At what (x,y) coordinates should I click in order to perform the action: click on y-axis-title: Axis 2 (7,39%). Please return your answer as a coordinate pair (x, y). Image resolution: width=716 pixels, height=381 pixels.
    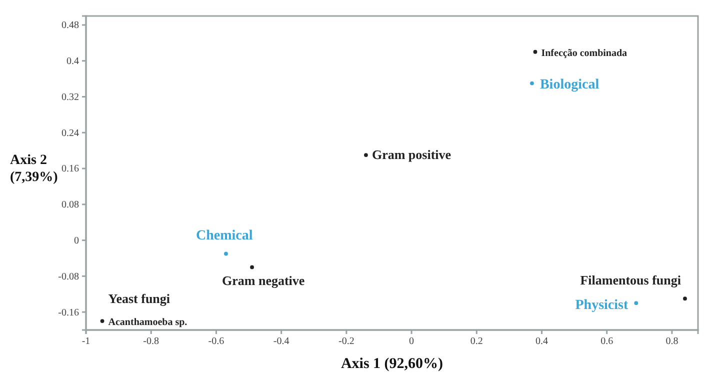
    Looking at the image, I should click on (34, 169).